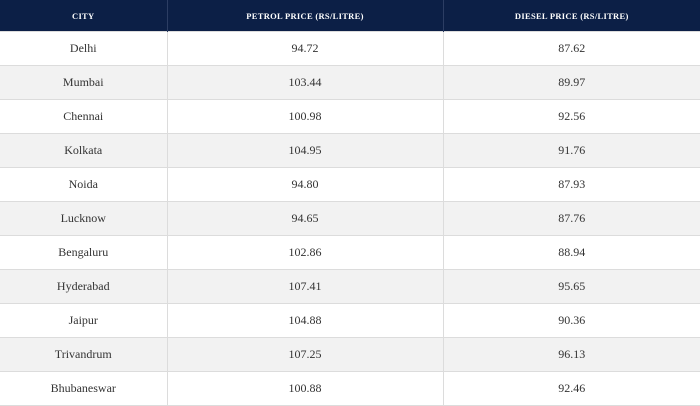 This screenshot has width=700, height=406. What do you see at coordinates (571, 218) in the screenshot?
I see `price-cell: 87.76` at bounding box center [571, 218].